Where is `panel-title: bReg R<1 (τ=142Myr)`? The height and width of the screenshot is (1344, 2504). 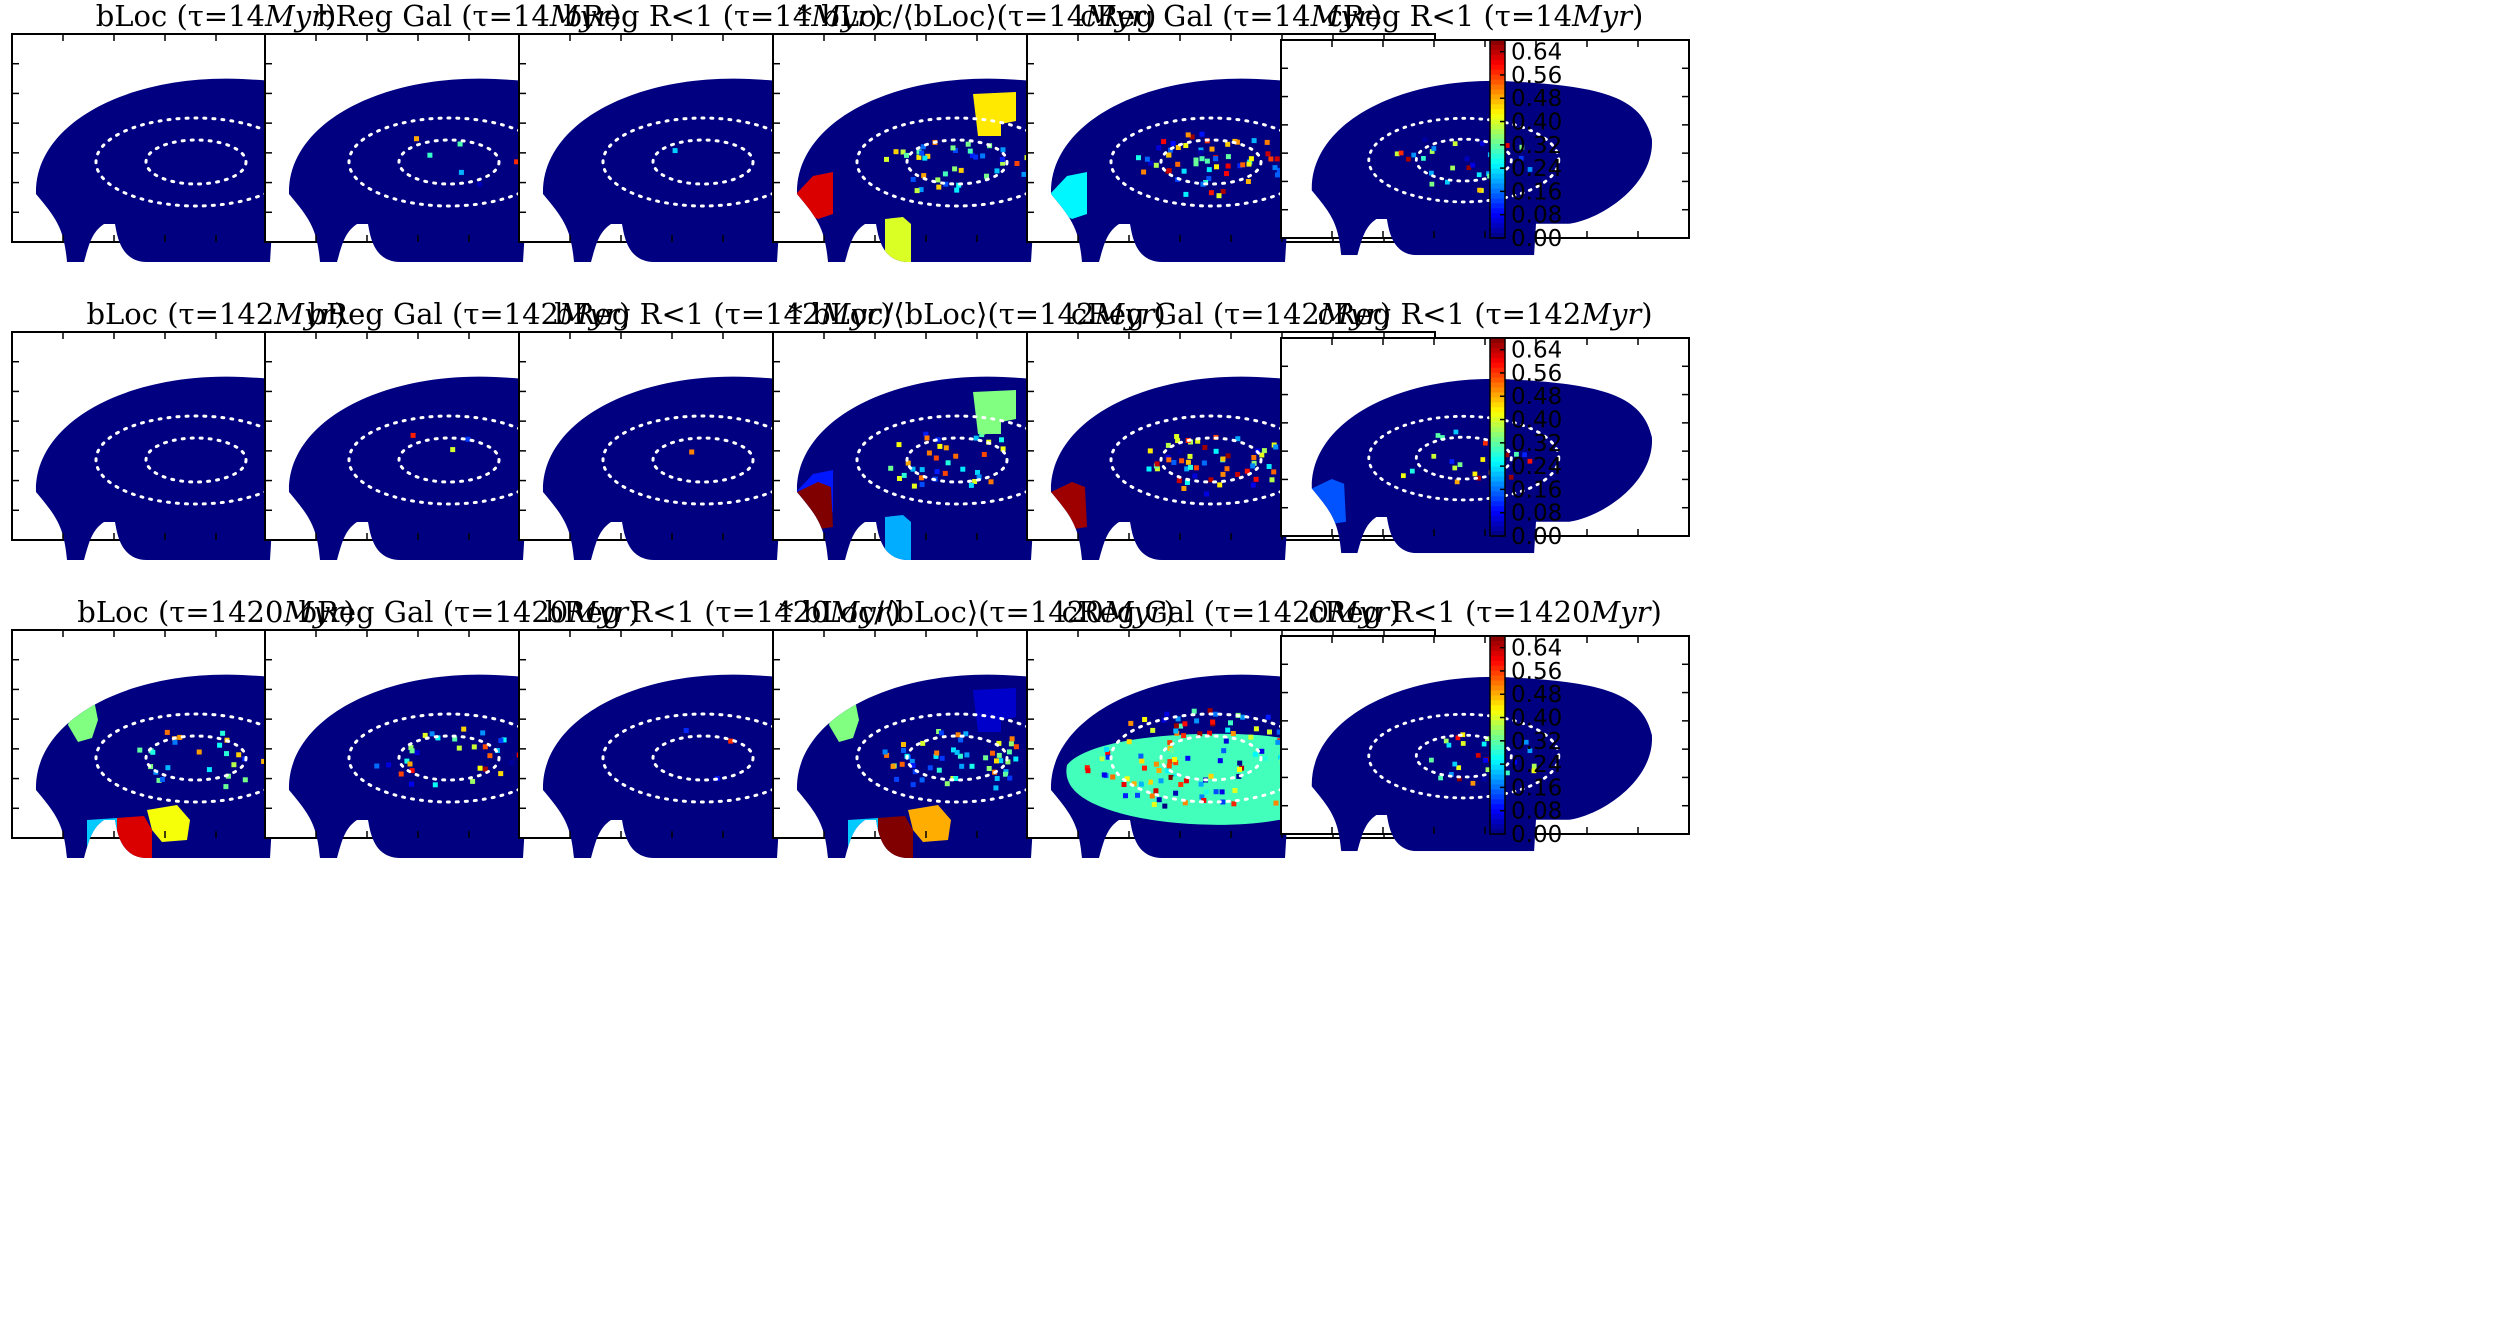 panel-title: bReg R<1 (τ=142Myr) is located at coordinates (722, 314).